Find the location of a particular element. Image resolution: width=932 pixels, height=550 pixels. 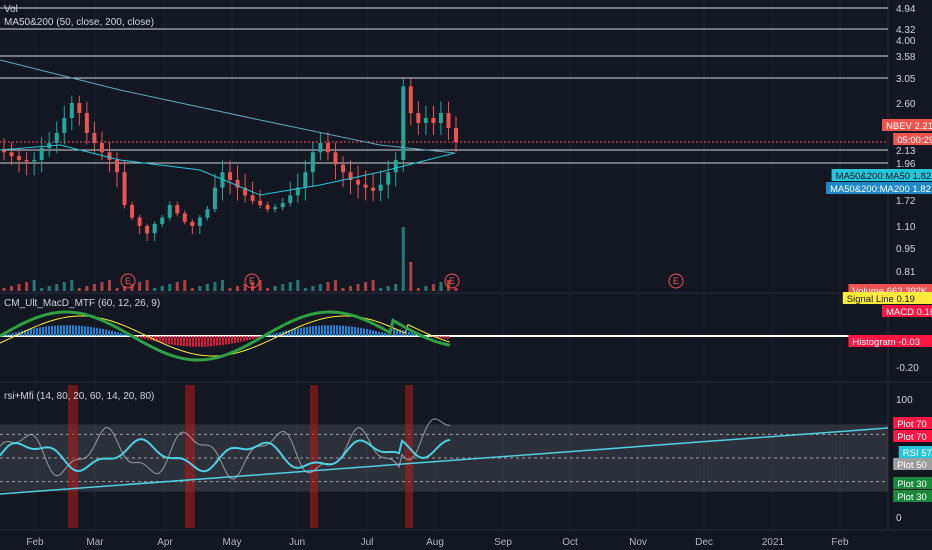

macd-tick-label: -0.20 is located at coordinates (907, 368).